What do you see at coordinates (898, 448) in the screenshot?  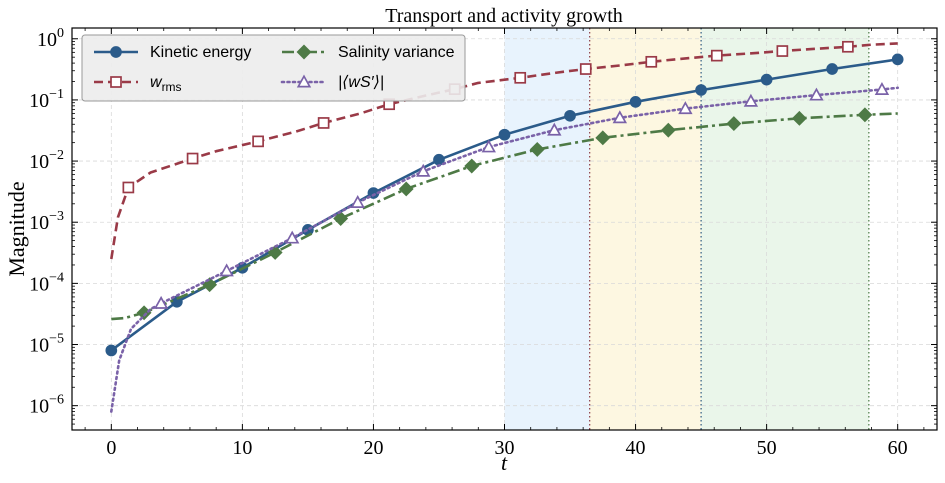 I see `x-tick-label: 60` at bounding box center [898, 448].